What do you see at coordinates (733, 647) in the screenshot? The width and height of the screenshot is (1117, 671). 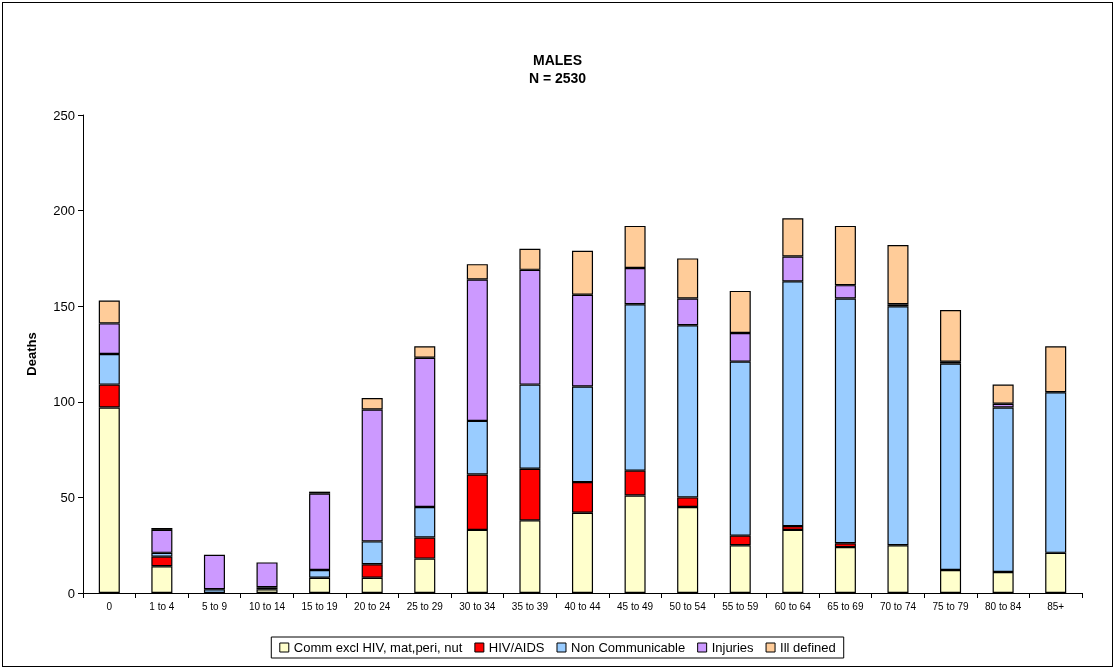 I see `legend-label: Injuries` at bounding box center [733, 647].